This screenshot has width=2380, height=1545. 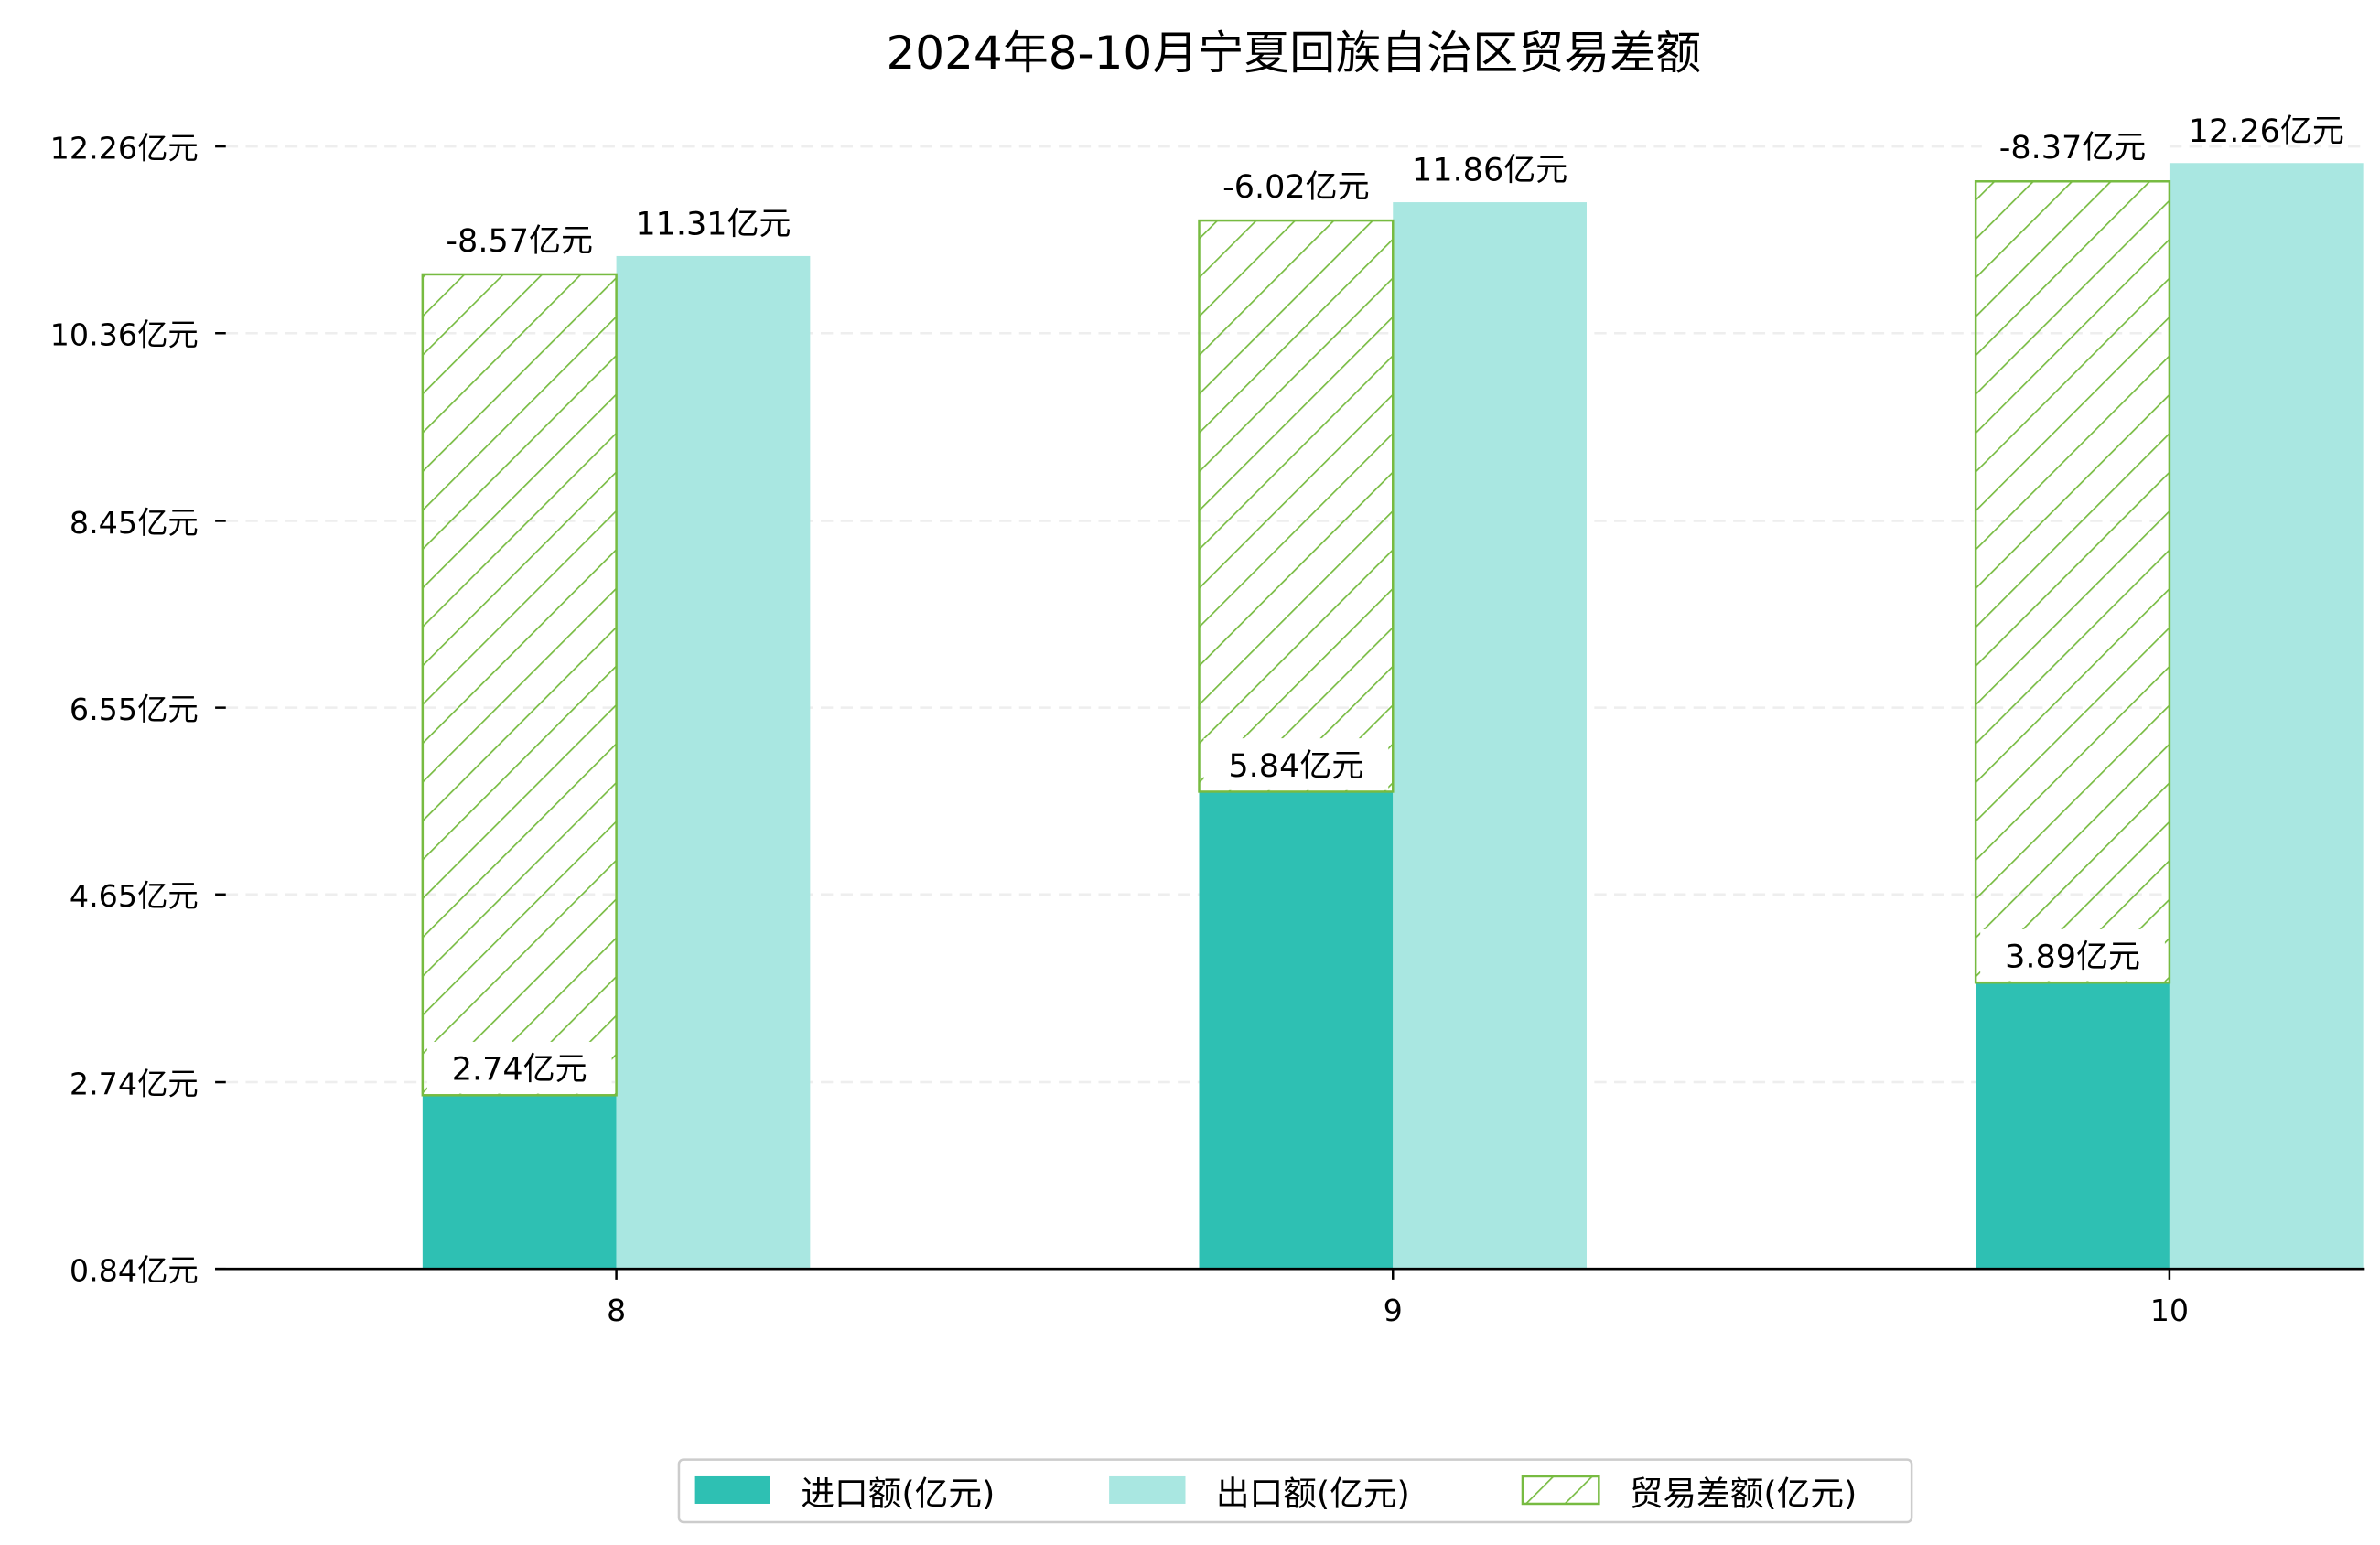 What do you see at coordinates (1744, 1494) in the screenshot?
I see `legend-label-balance: 贸易差额(亿元)` at bounding box center [1744, 1494].